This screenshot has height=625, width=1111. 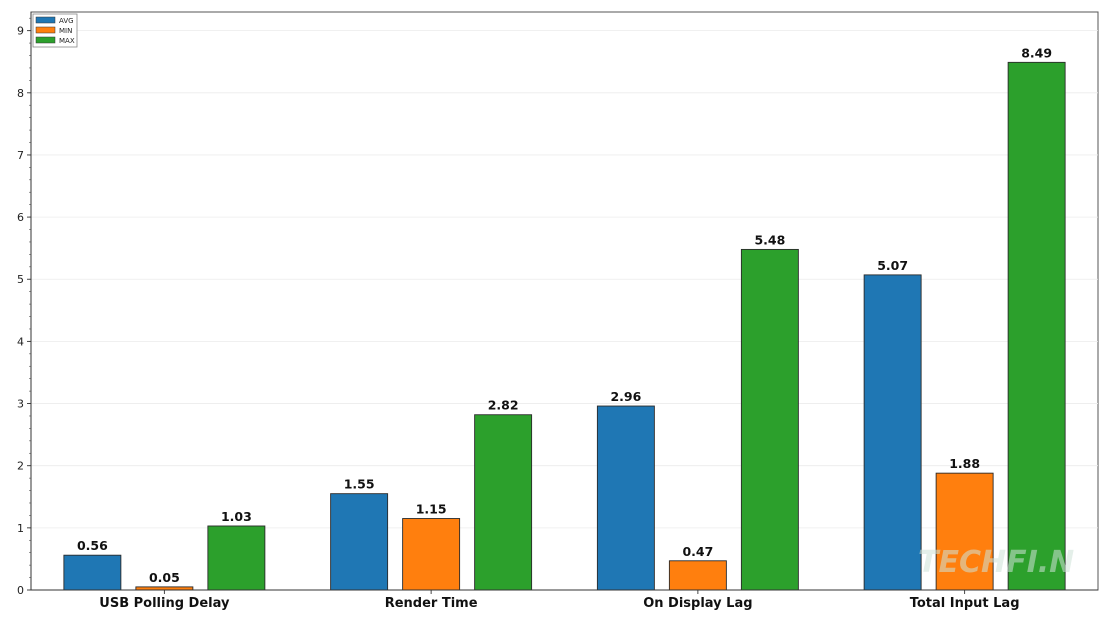 What do you see at coordinates (503, 405) in the screenshot?
I see `data-label: 2.82` at bounding box center [503, 405].